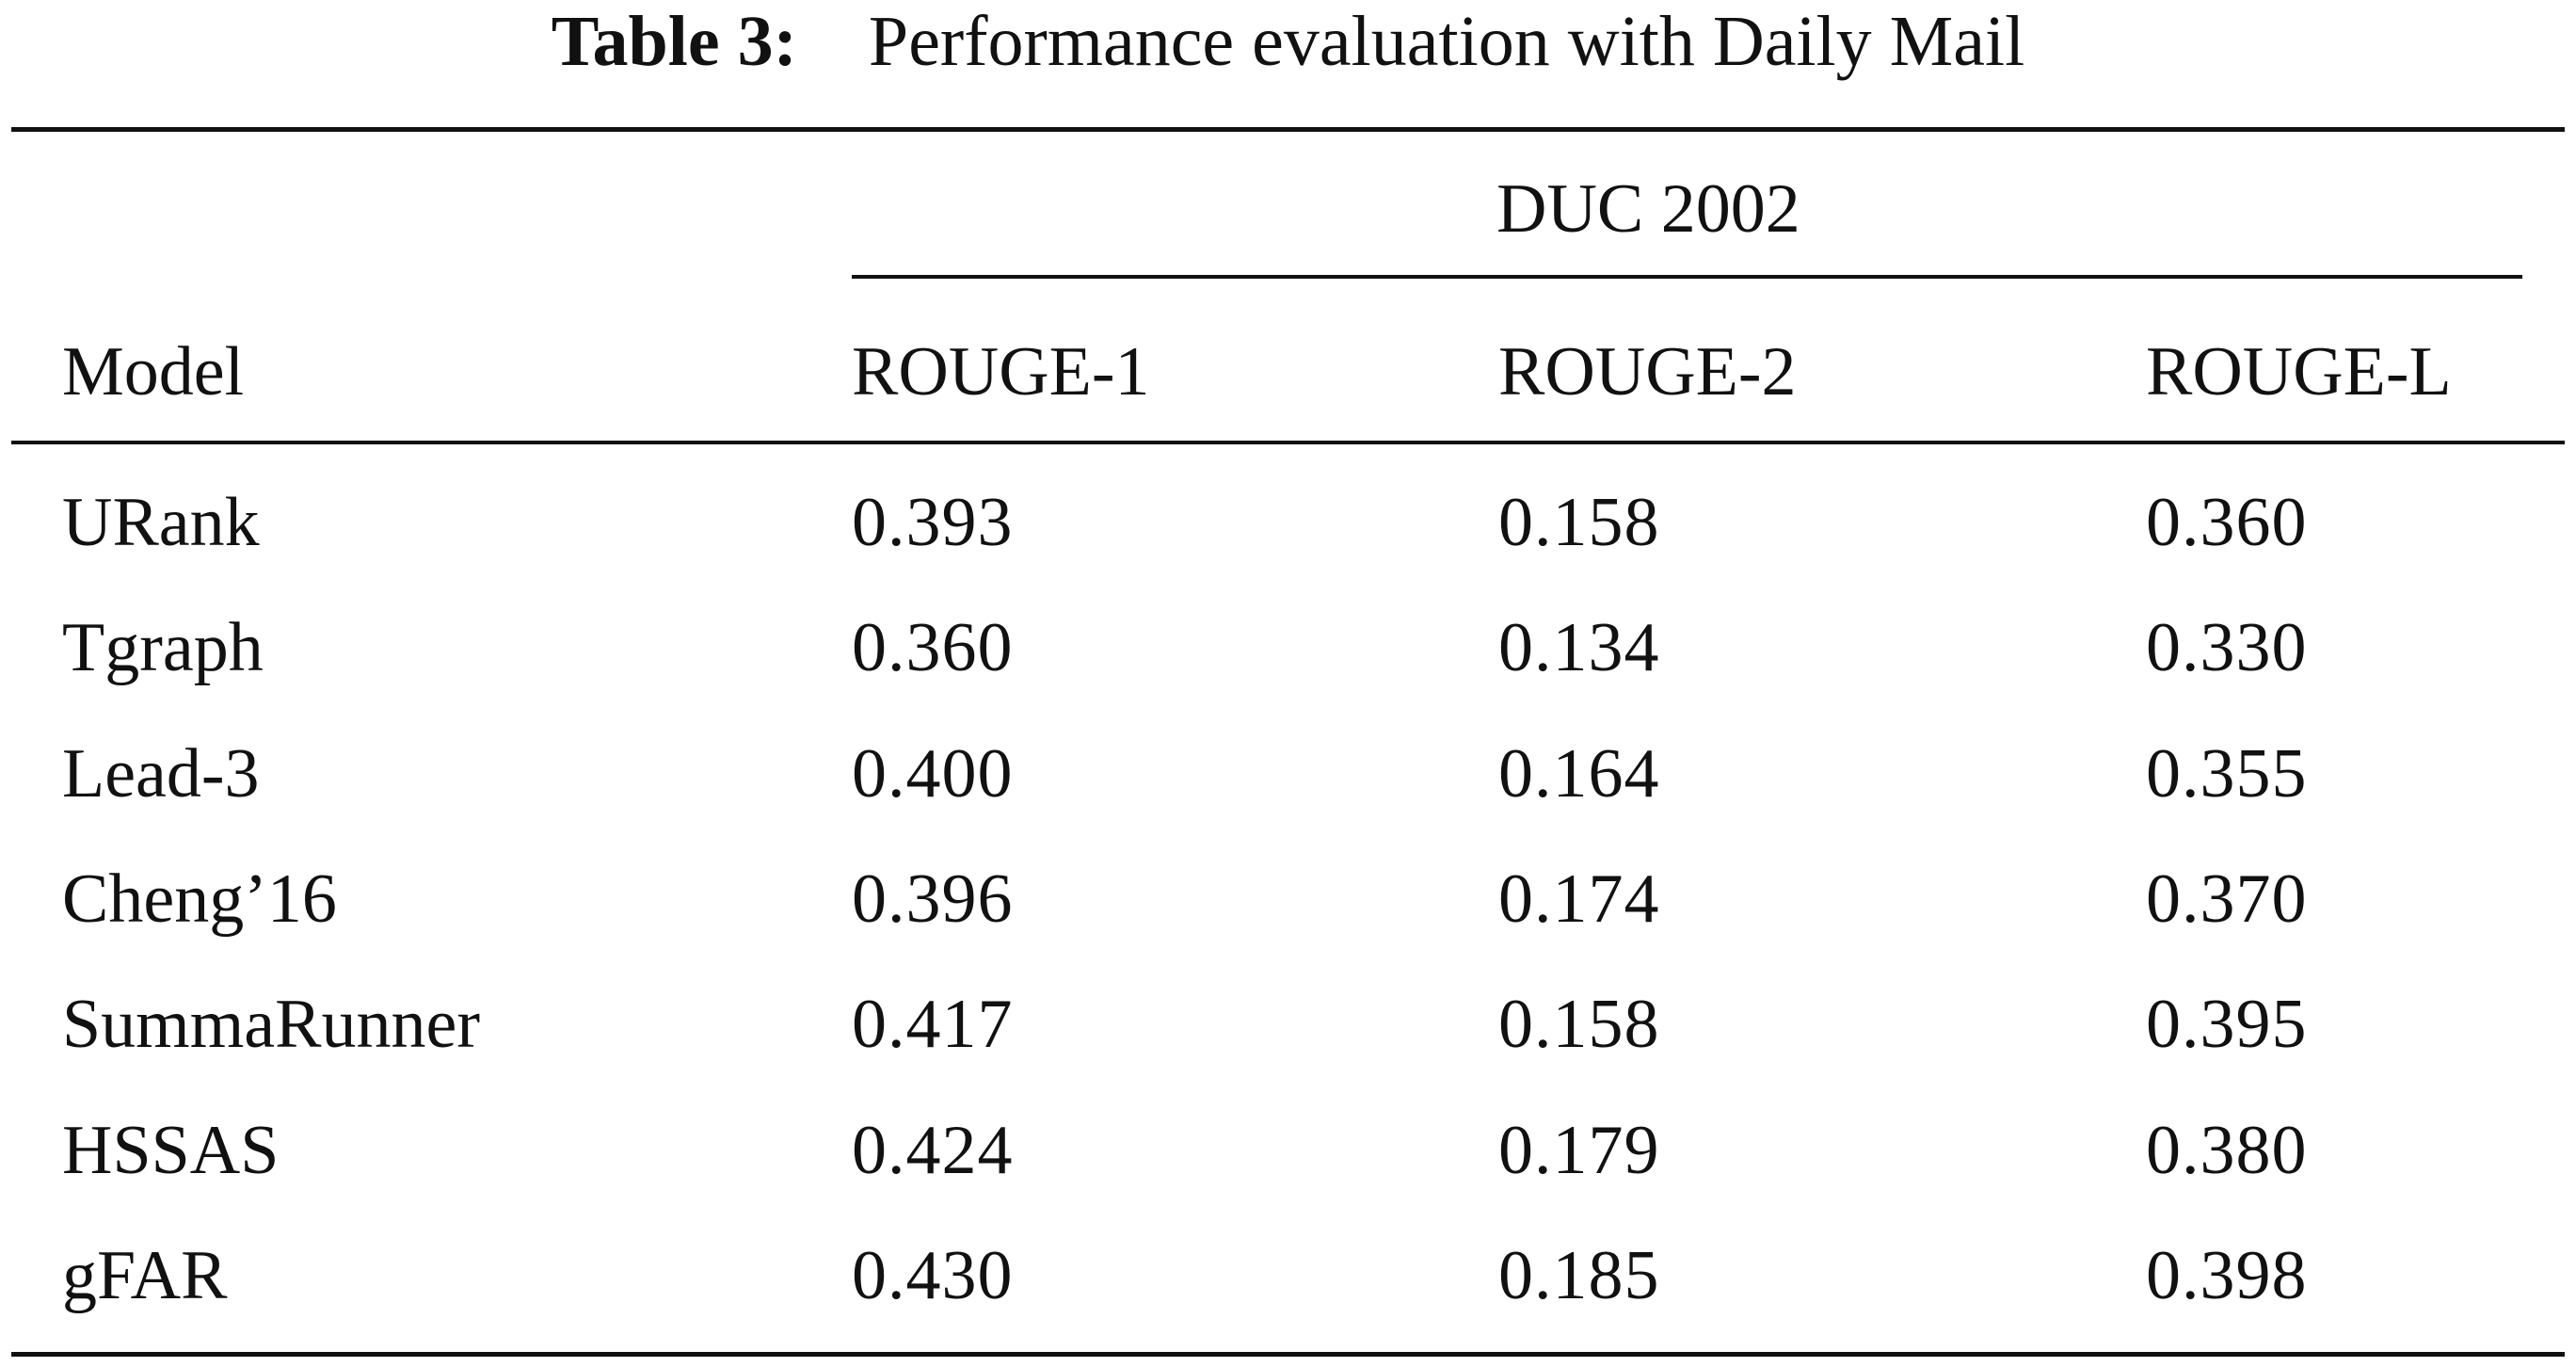 The image size is (2576, 1367). What do you see at coordinates (163, 647) in the screenshot?
I see `row-model: Tgraph` at bounding box center [163, 647].